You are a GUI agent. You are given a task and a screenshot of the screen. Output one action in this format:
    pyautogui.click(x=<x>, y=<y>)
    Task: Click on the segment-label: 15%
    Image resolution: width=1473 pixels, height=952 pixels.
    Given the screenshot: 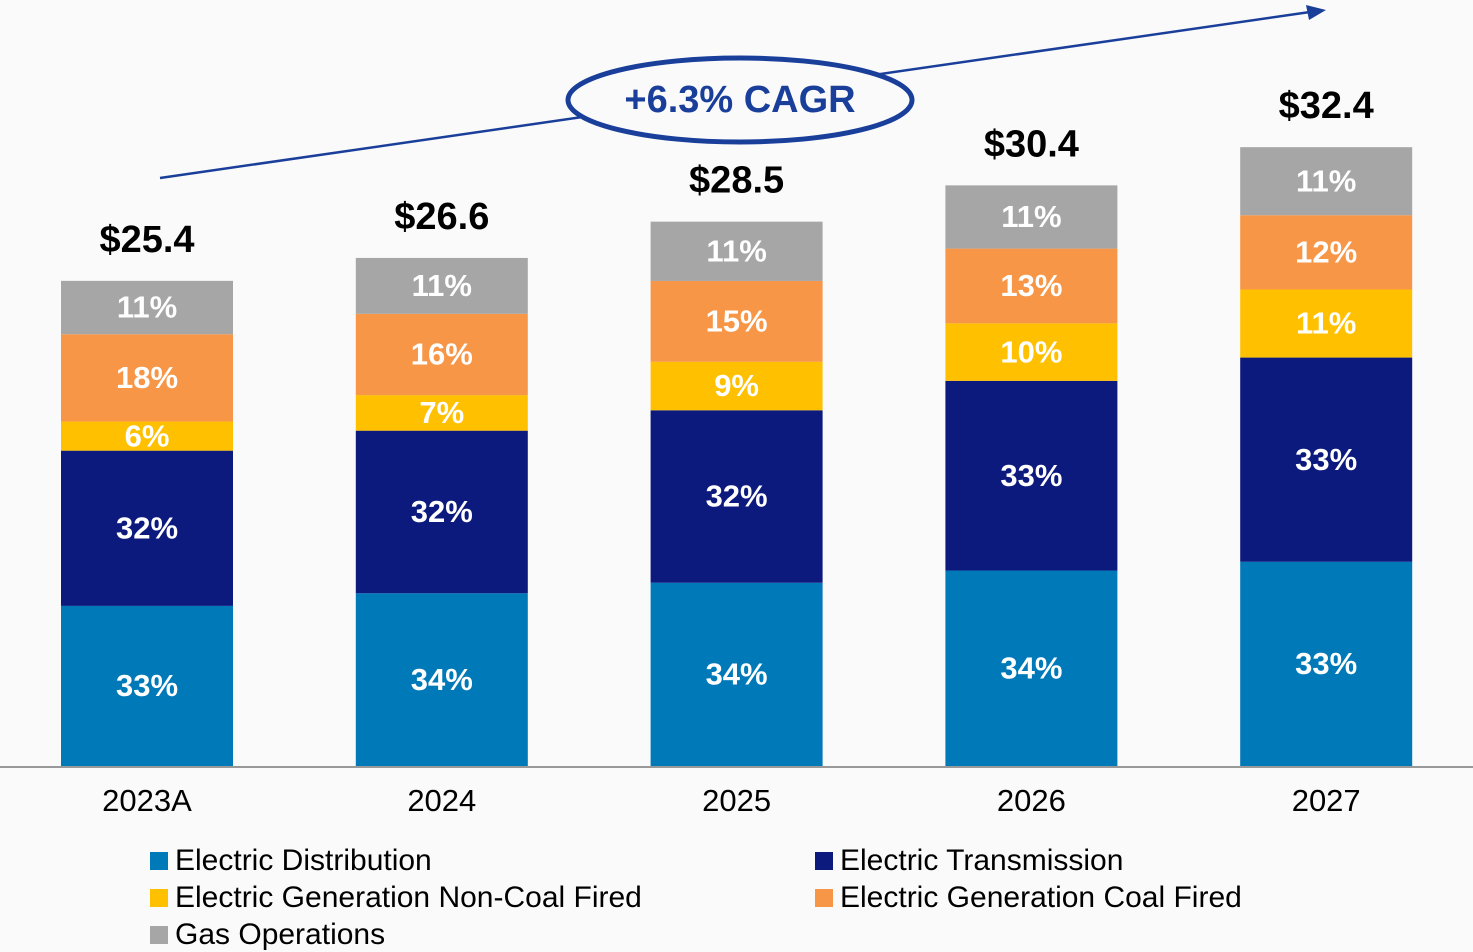 What is the action you would take?
    pyautogui.click(x=737, y=321)
    